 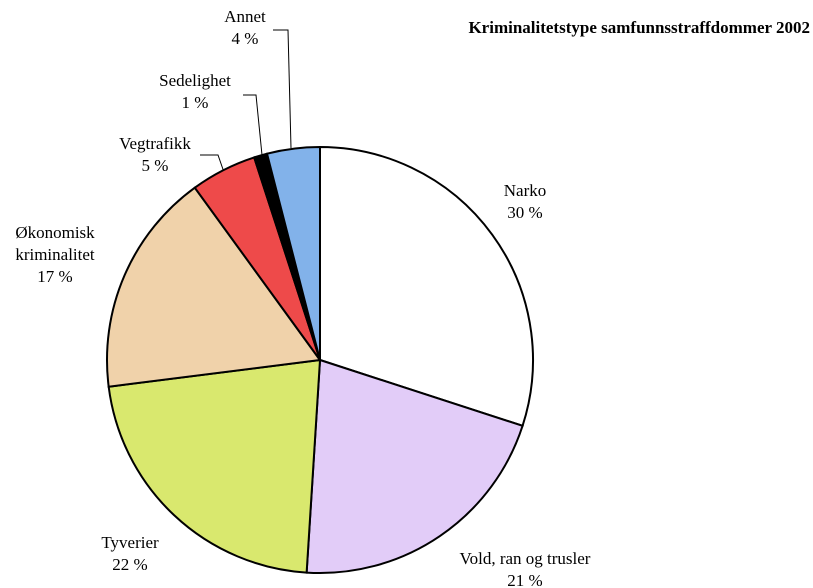 I want to click on slice-label: Vegtrafikk 5 %, so click(x=155, y=155).